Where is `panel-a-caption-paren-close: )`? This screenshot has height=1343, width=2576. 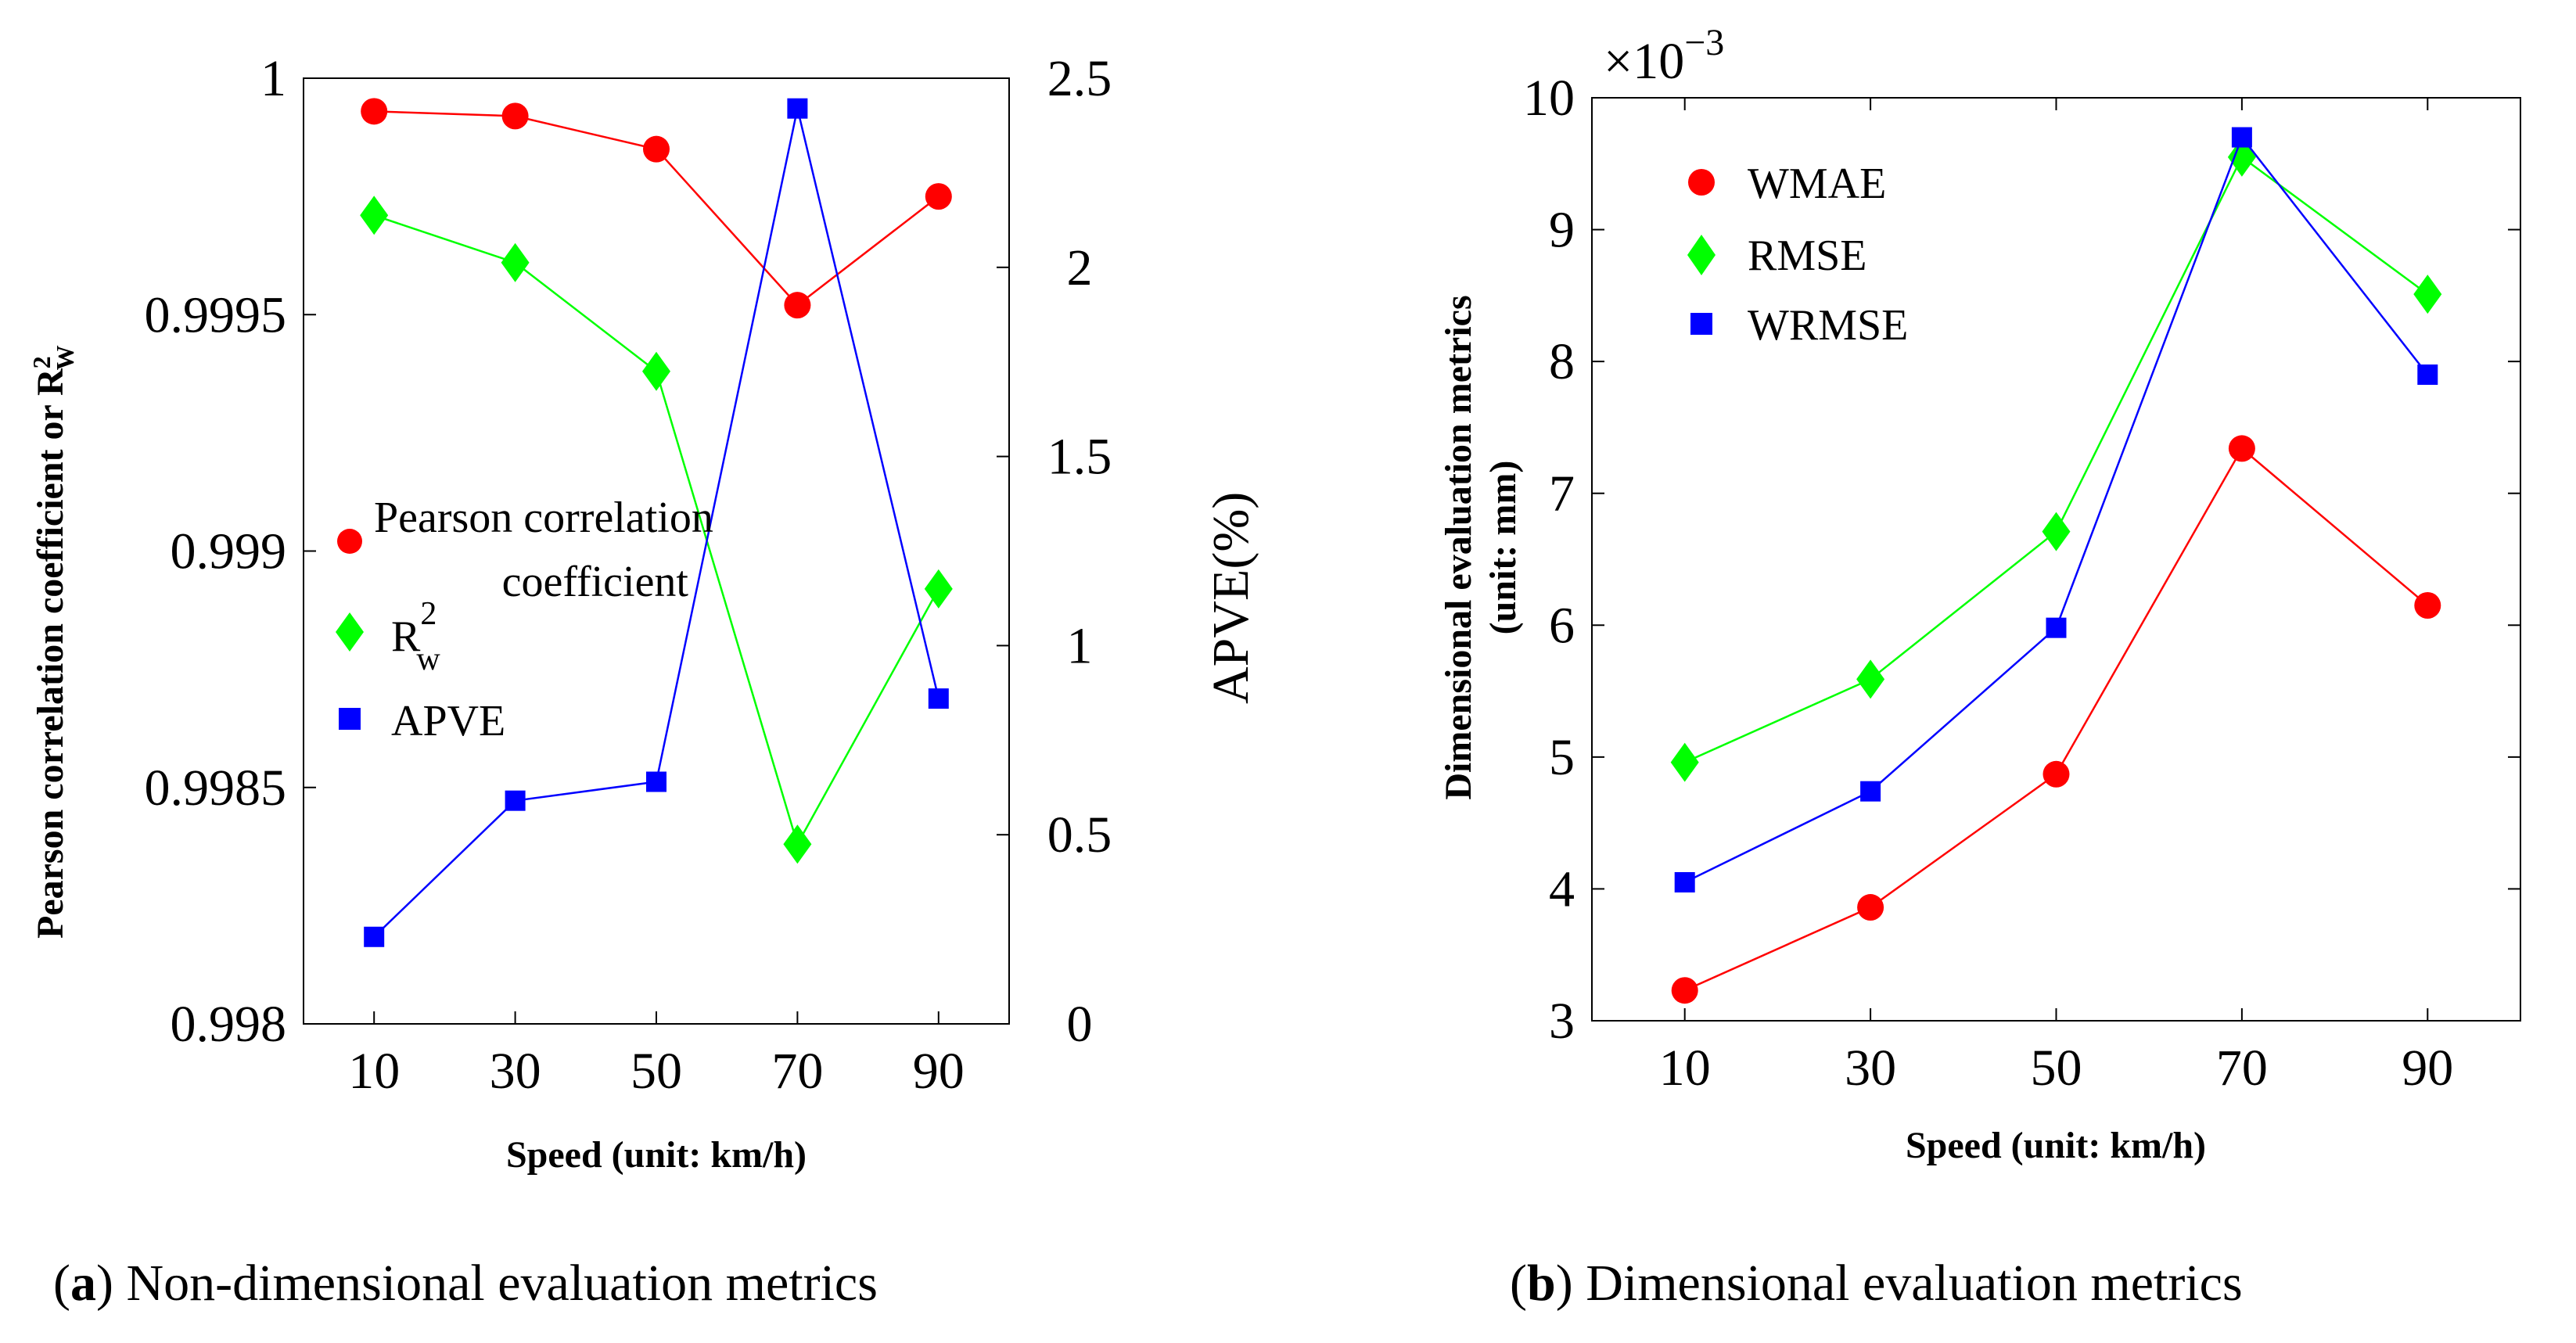 panel-a-caption-paren-close: ) is located at coordinates (111, 1283).